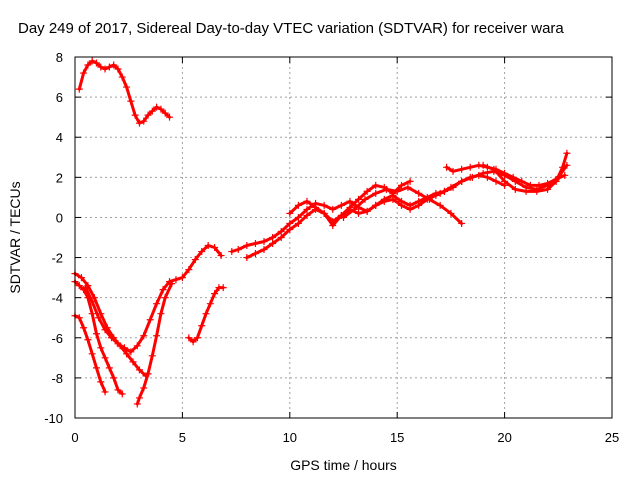 The height and width of the screenshot is (480, 640). What do you see at coordinates (397, 437) in the screenshot?
I see `x-tick-label: 15` at bounding box center [397, 437].